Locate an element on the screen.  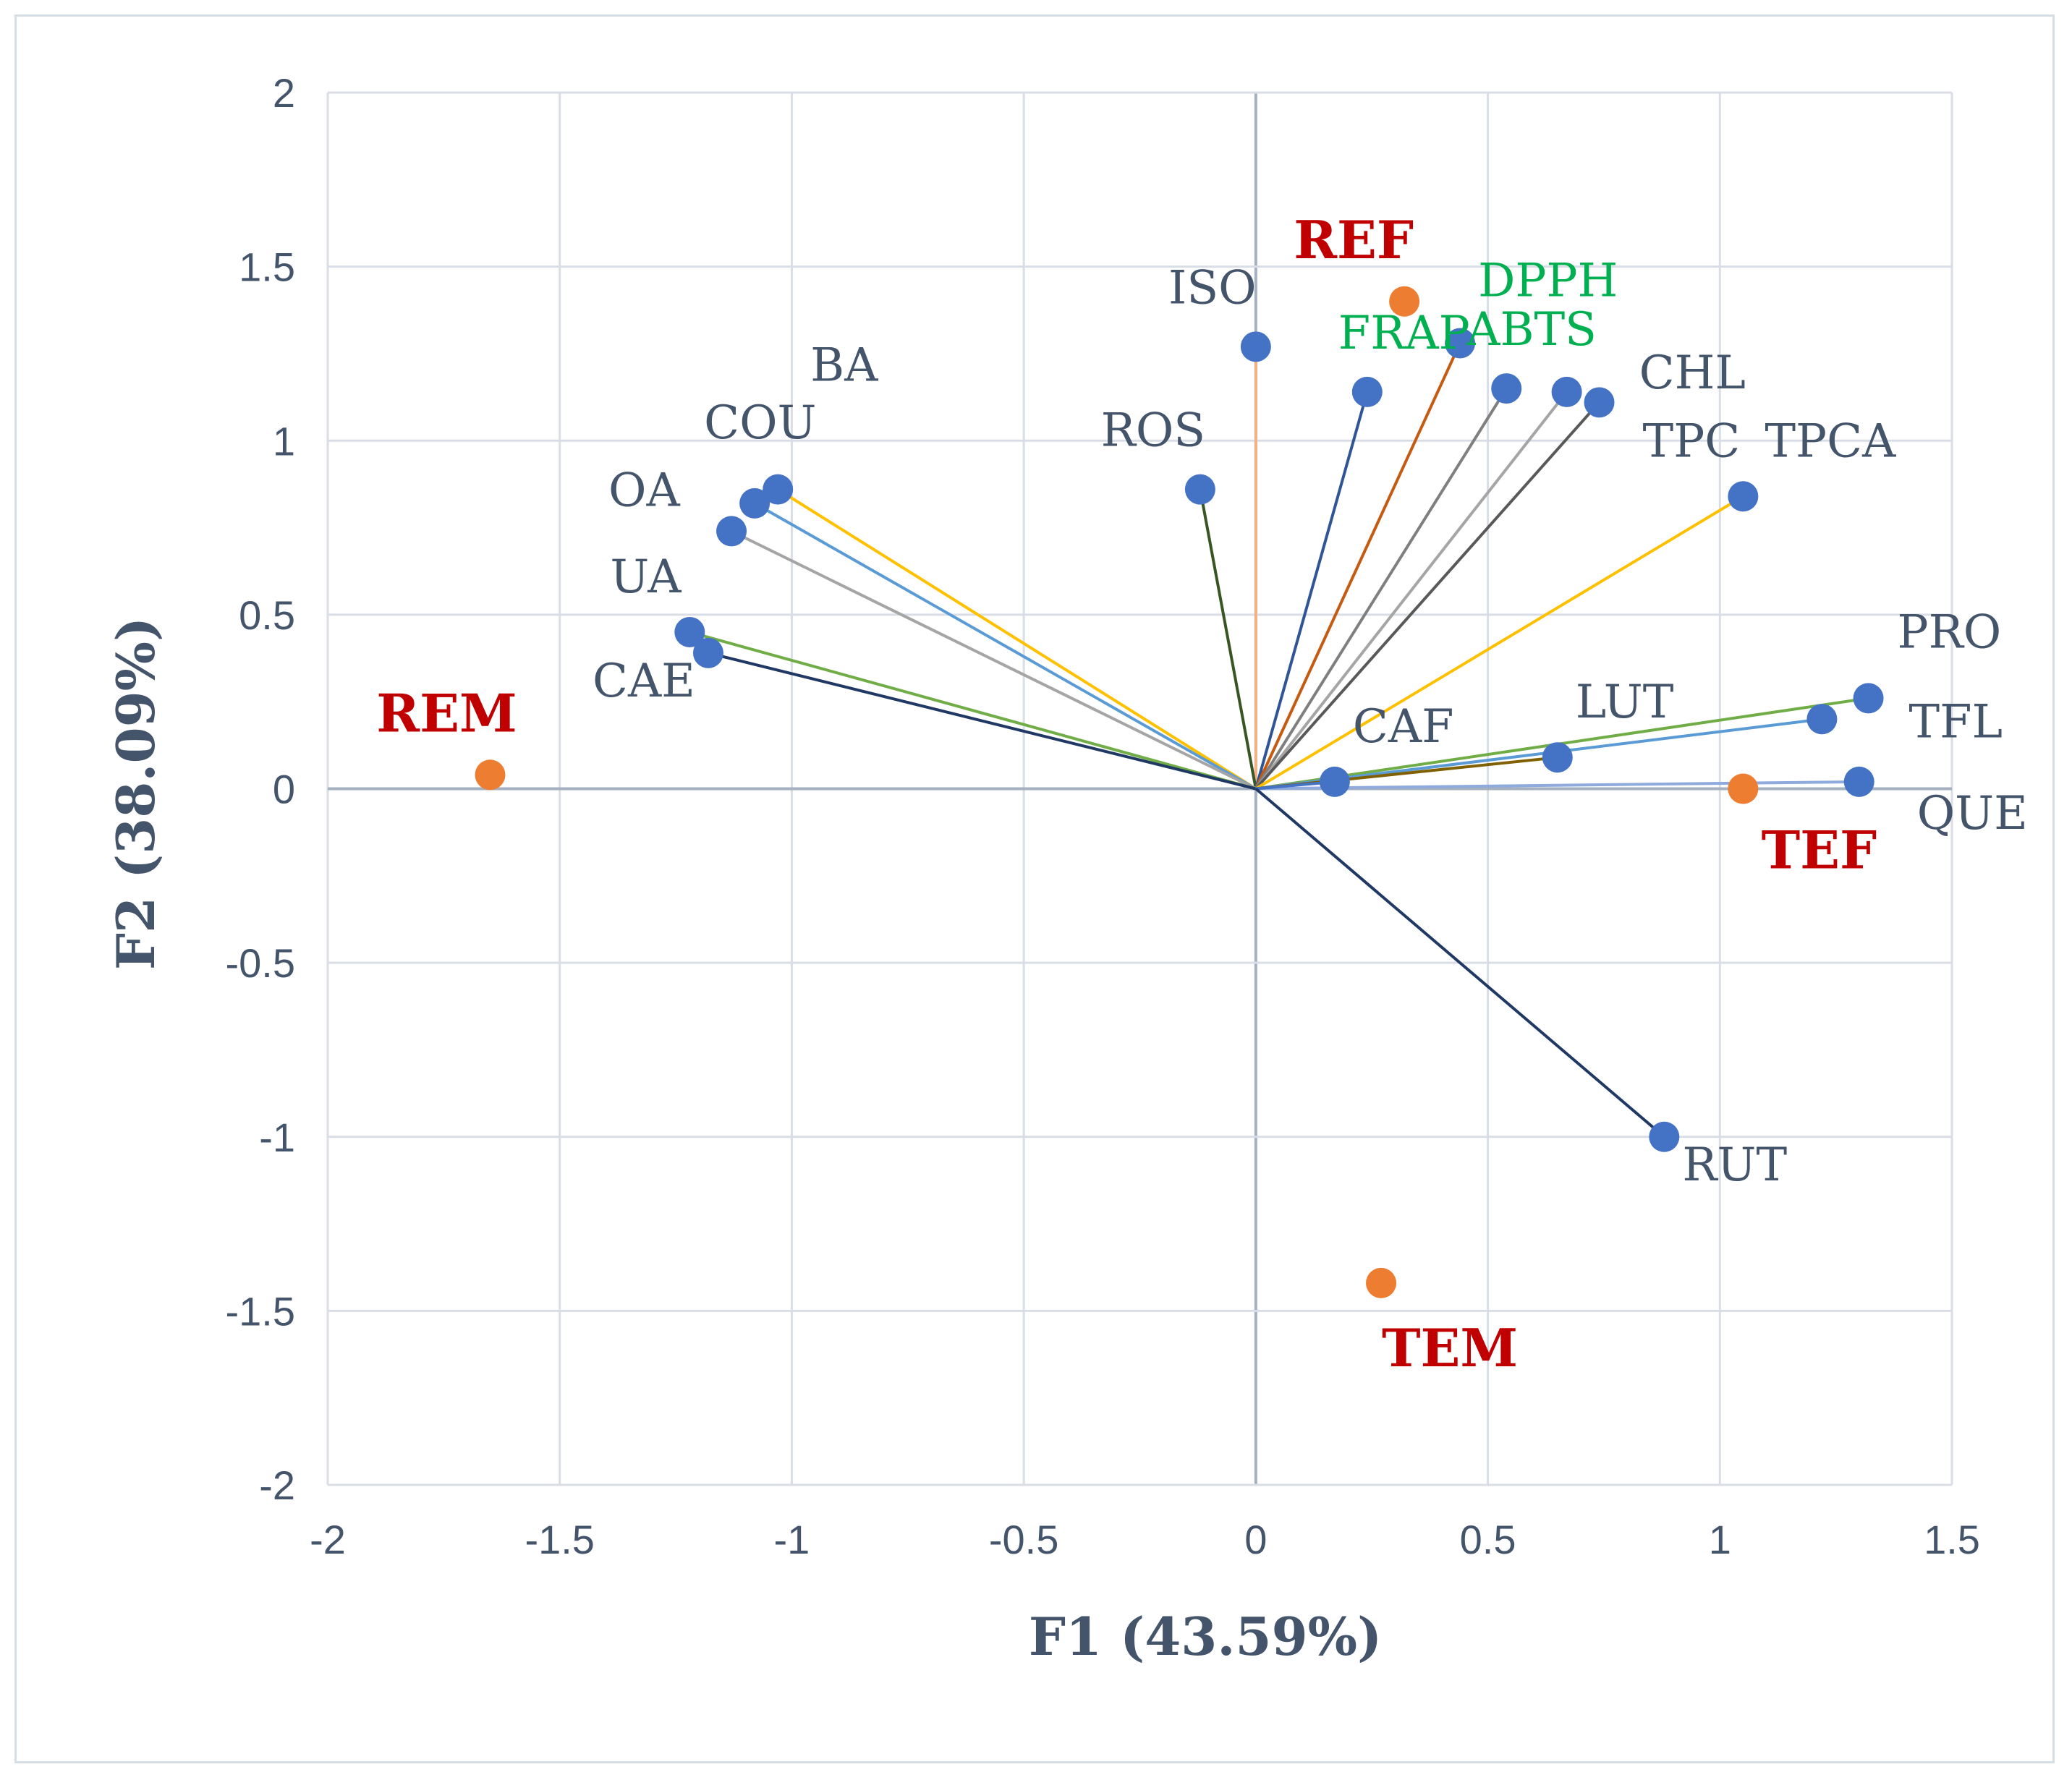
loading-vector-ua is located at coordinates (973, 711).